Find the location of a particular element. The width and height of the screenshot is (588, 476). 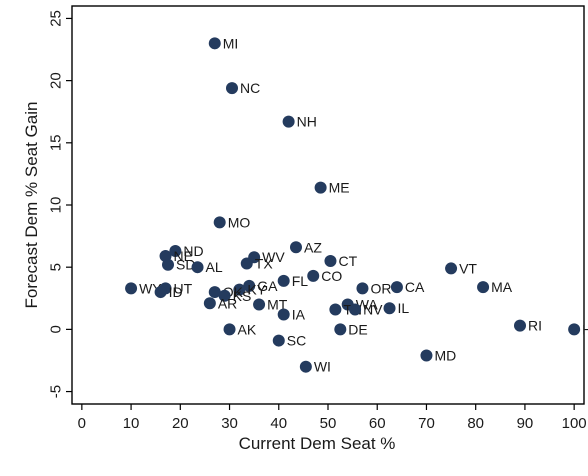

data-point-mt: MT is located at coordinates (270, 305).